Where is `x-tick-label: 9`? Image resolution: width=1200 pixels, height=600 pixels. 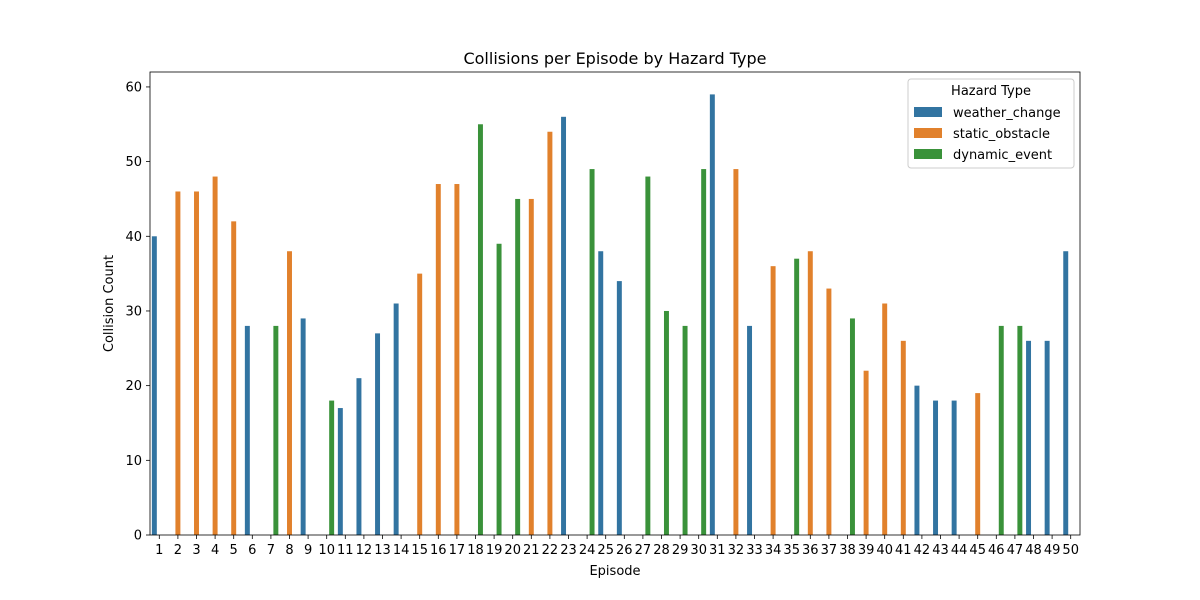 x-tick-label: 9 is located at coordinates (308, 550).